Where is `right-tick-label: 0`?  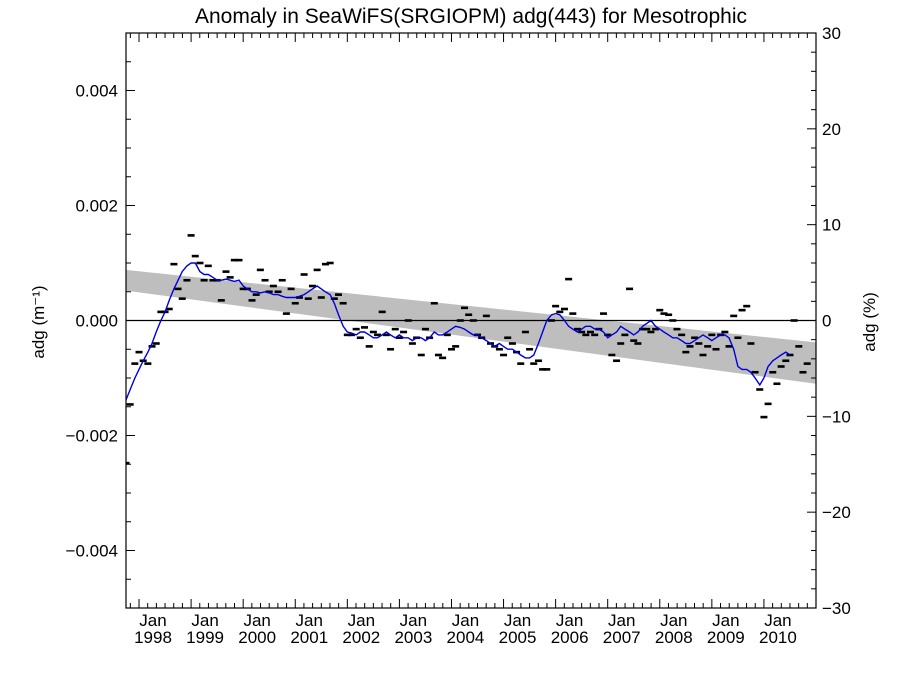 right-tick-label: 0 is located at coordinates (826, 321).